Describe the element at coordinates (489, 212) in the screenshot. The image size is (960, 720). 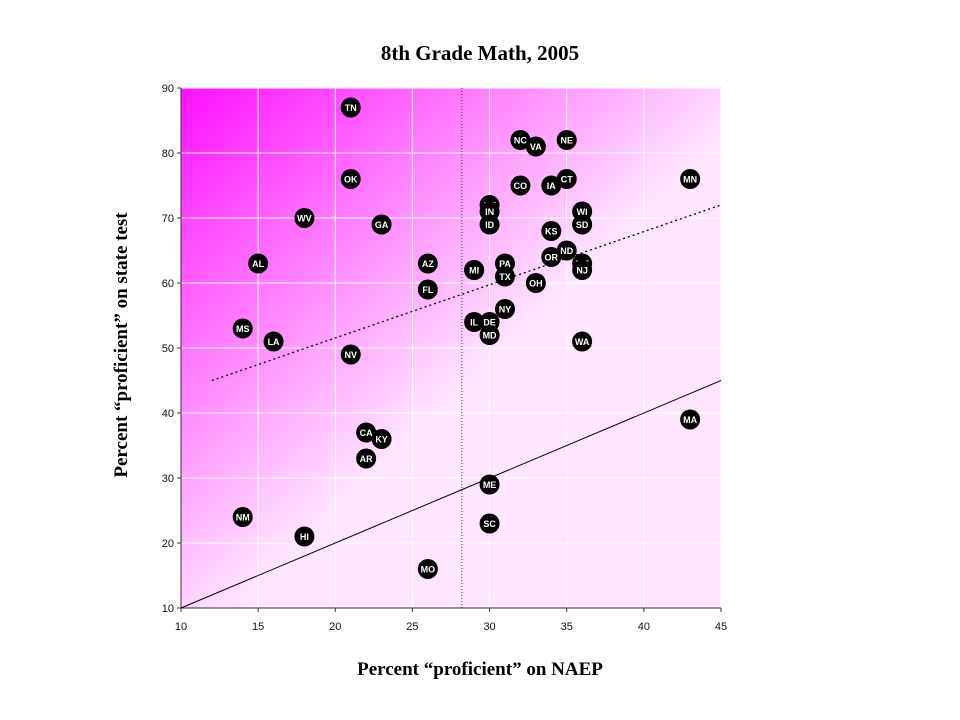
I see `point-label: IN` at that location.